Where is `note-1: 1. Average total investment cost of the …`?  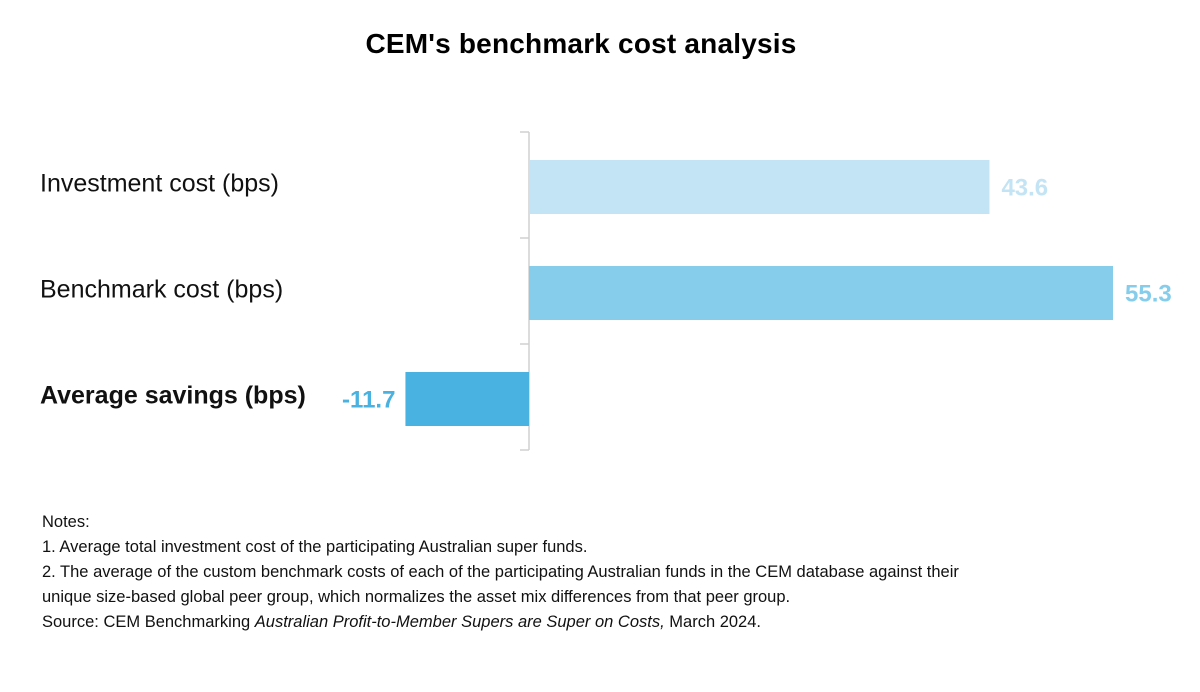 note-1: 1. Average total investment cost of the … is located at coordinates (315, 547).